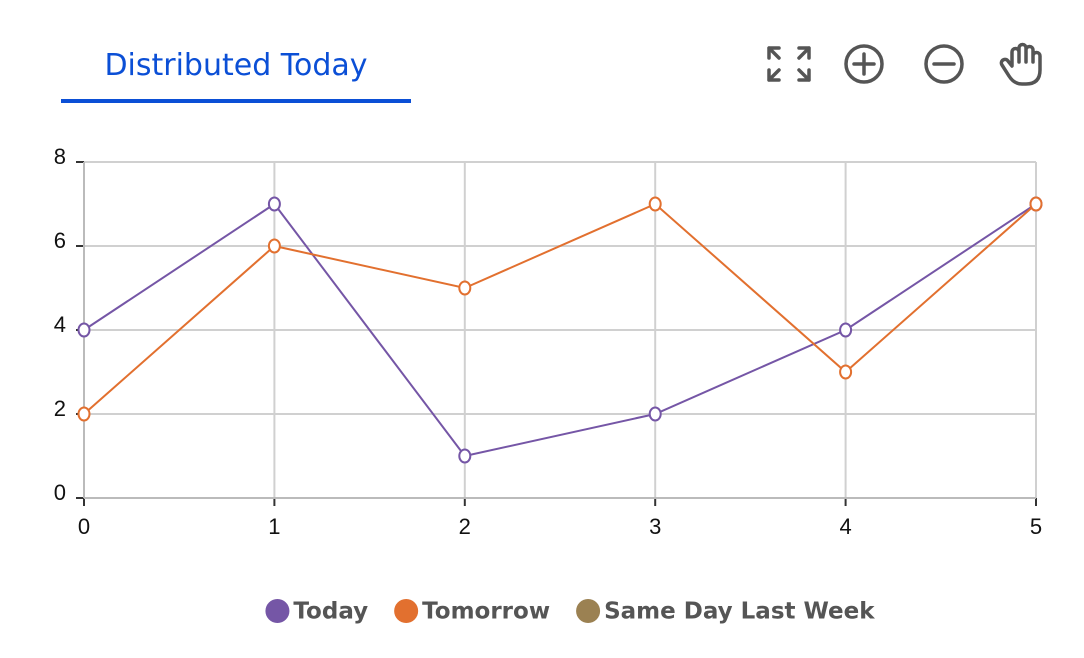 This screenshot has height=658, width=1084. What do you see at coordinates (655, 526) in the screenshot?
I see `x-tick-label: 3` at bounding box center [655, 526].